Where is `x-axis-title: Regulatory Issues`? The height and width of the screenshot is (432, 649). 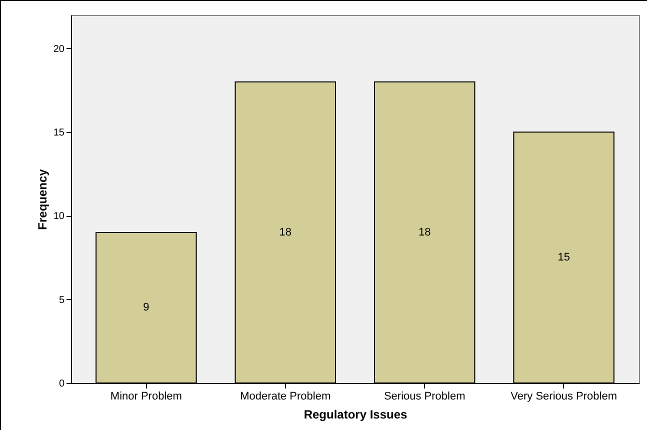
x-axis-title: Regulatory Issues is located at coordinates (356, 415).